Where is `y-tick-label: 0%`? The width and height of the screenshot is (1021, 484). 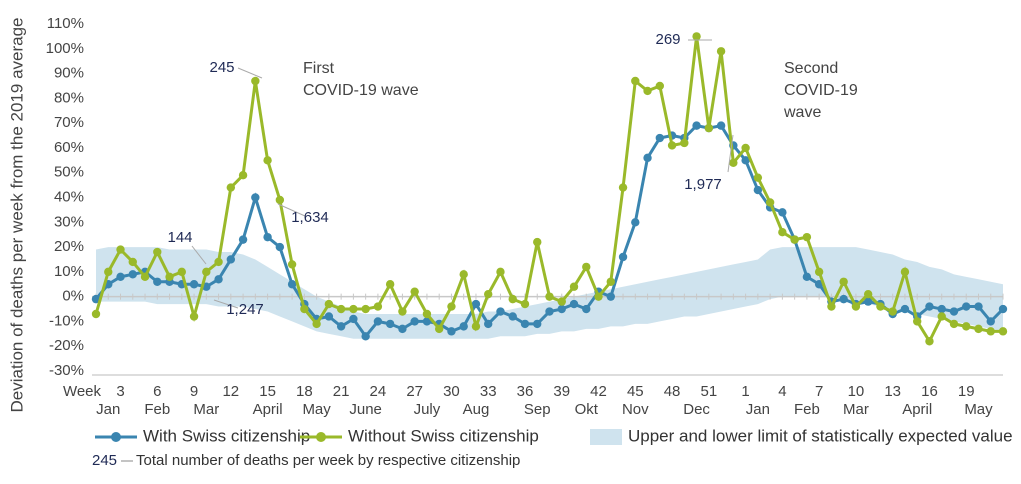 y-tick-label: 0% is located at coordinates (73, 296).